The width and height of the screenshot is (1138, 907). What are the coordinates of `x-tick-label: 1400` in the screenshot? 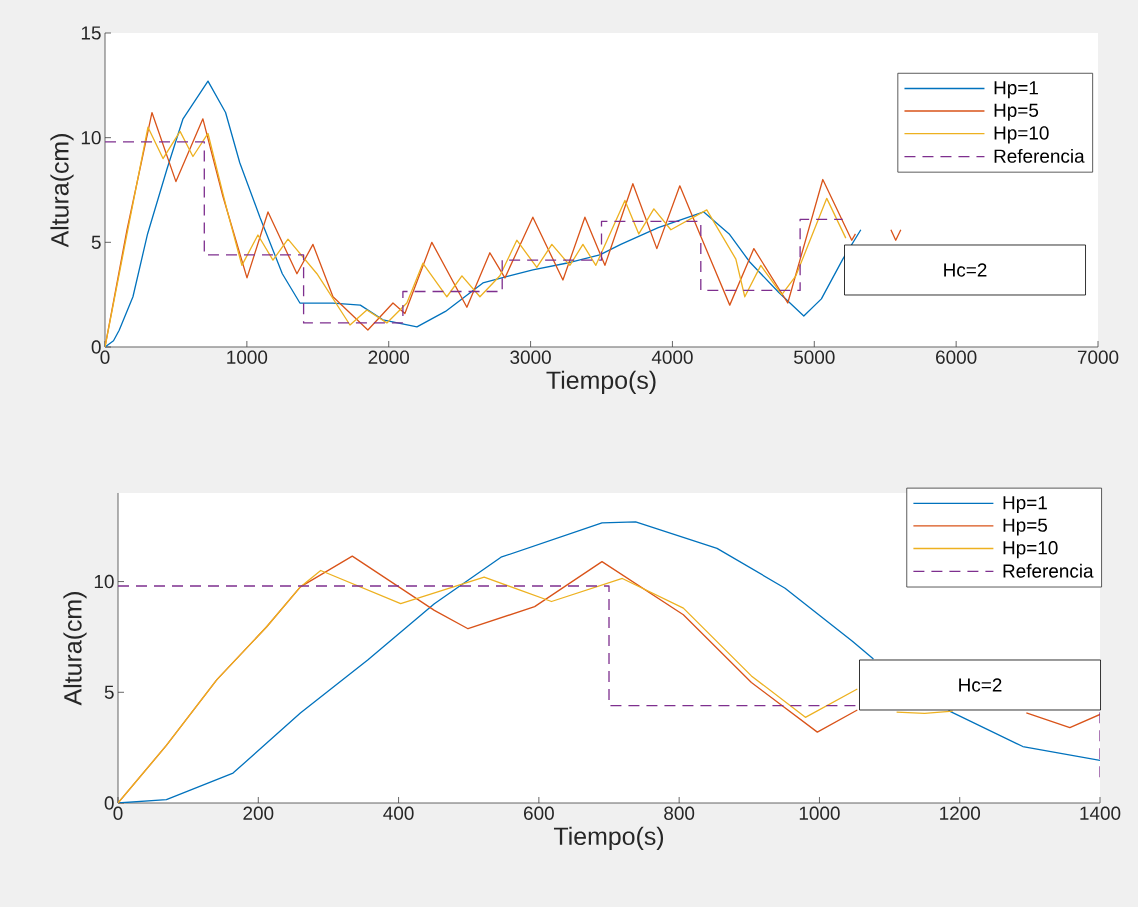 It's located at (1100, 813).